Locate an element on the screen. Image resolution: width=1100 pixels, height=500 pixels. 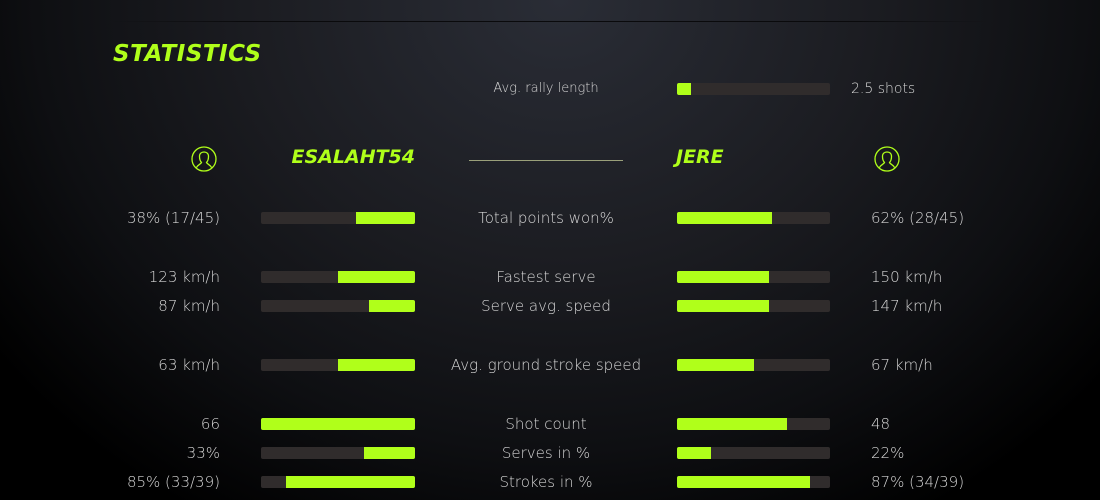
stat-row-rally: Avg. rally length 2.5 shots is located at coordinates (550, 89).